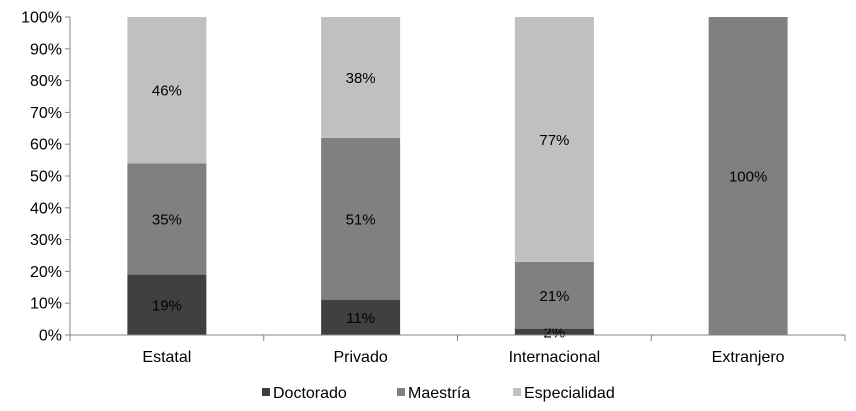  I want to click on bar-segment-especialidad-privado, so click(361, 77).